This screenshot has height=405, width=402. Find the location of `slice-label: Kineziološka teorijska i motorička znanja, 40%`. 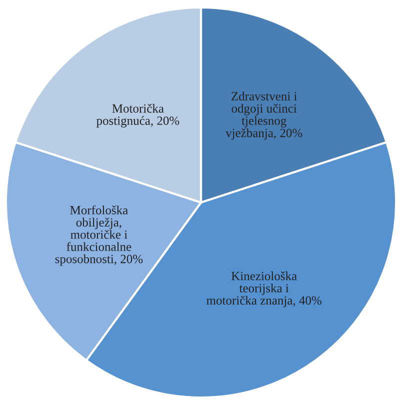

slice-label: Kineziološka teorijska i motorička znanja, 40% is located at coordinates (264, 289).